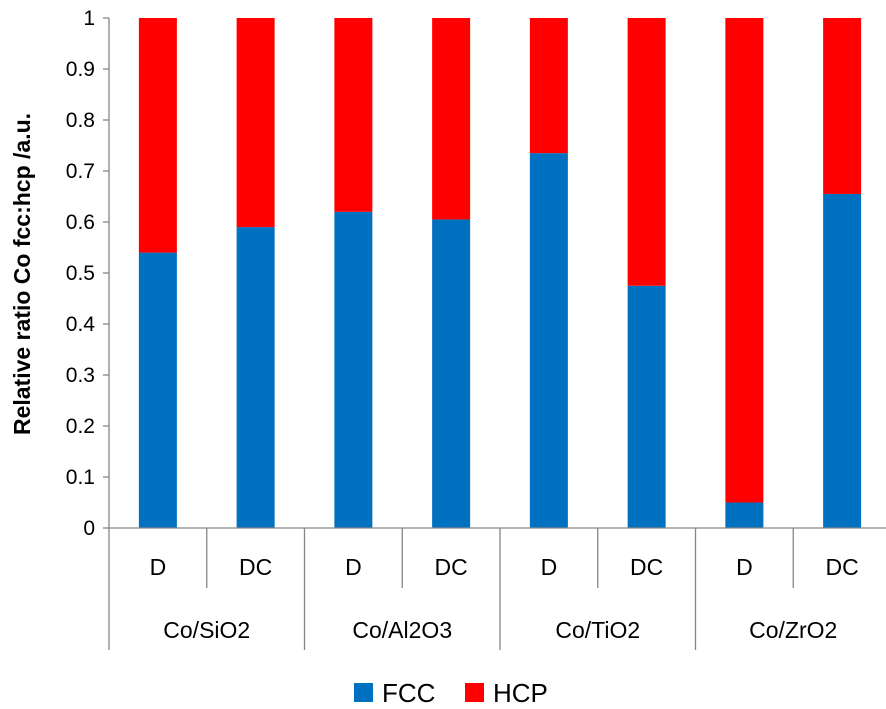 This screenshot has height=709, width=886. What do you see at coordinates (206, 630) in the screenshot?
I see `x-group-label: Co/SiO2` at bounding box center [206, 630].